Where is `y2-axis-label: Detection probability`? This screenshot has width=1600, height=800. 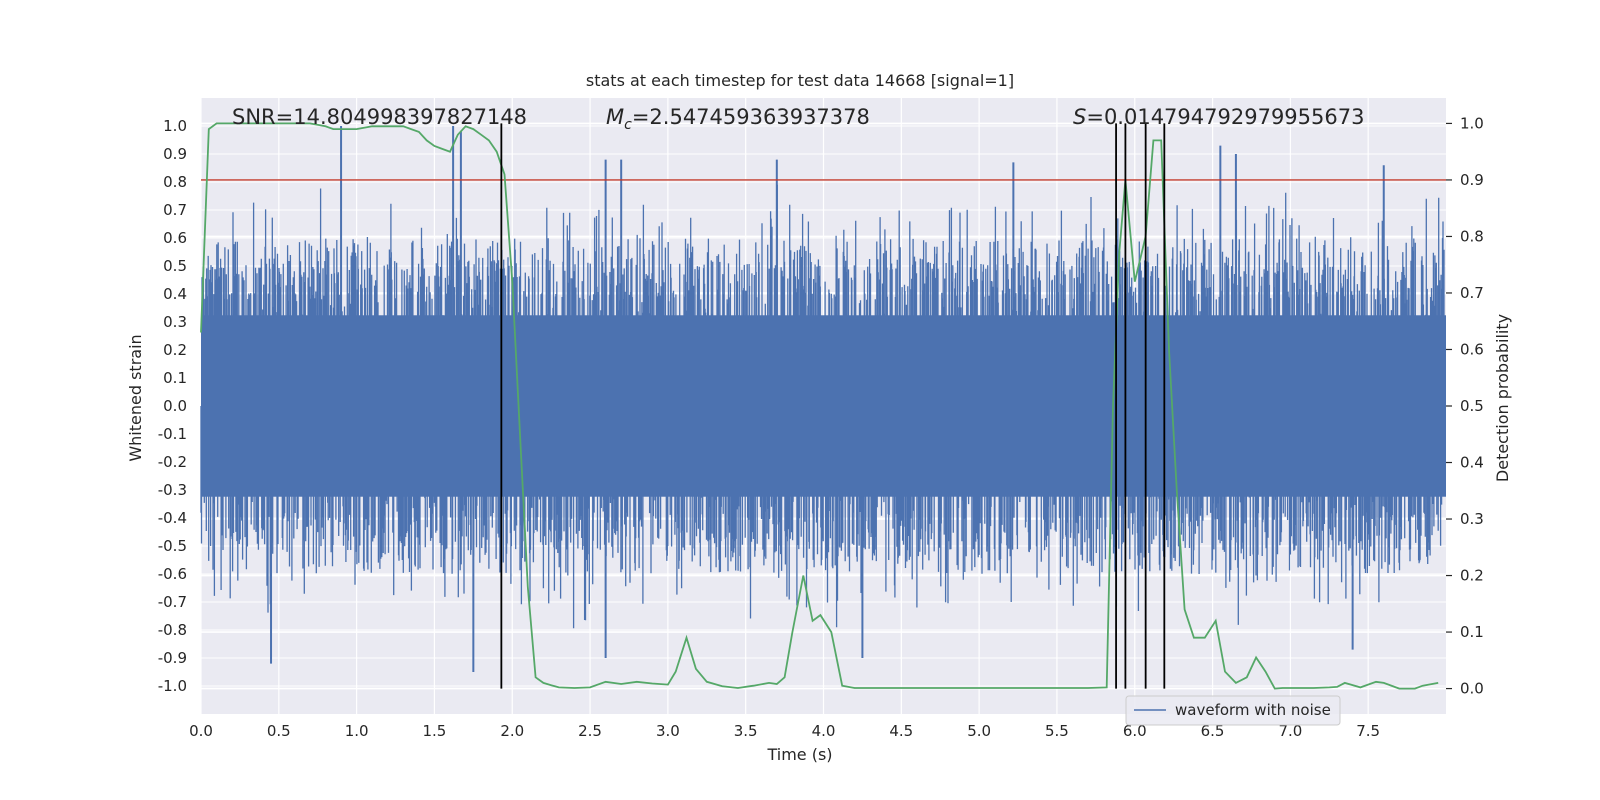 y2-axis-label: Detection probability is located at coordinates (1502, 398).